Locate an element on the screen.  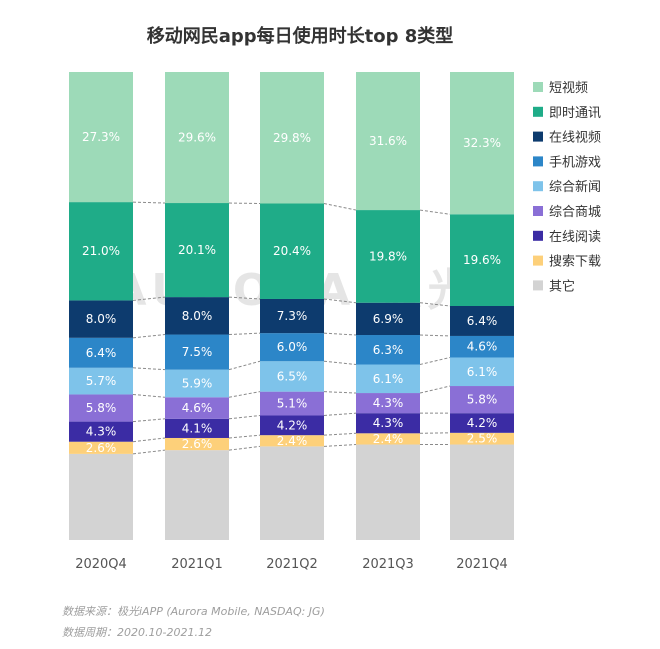
segment-data-label: 5.7% is located at coordinates (101, 381).